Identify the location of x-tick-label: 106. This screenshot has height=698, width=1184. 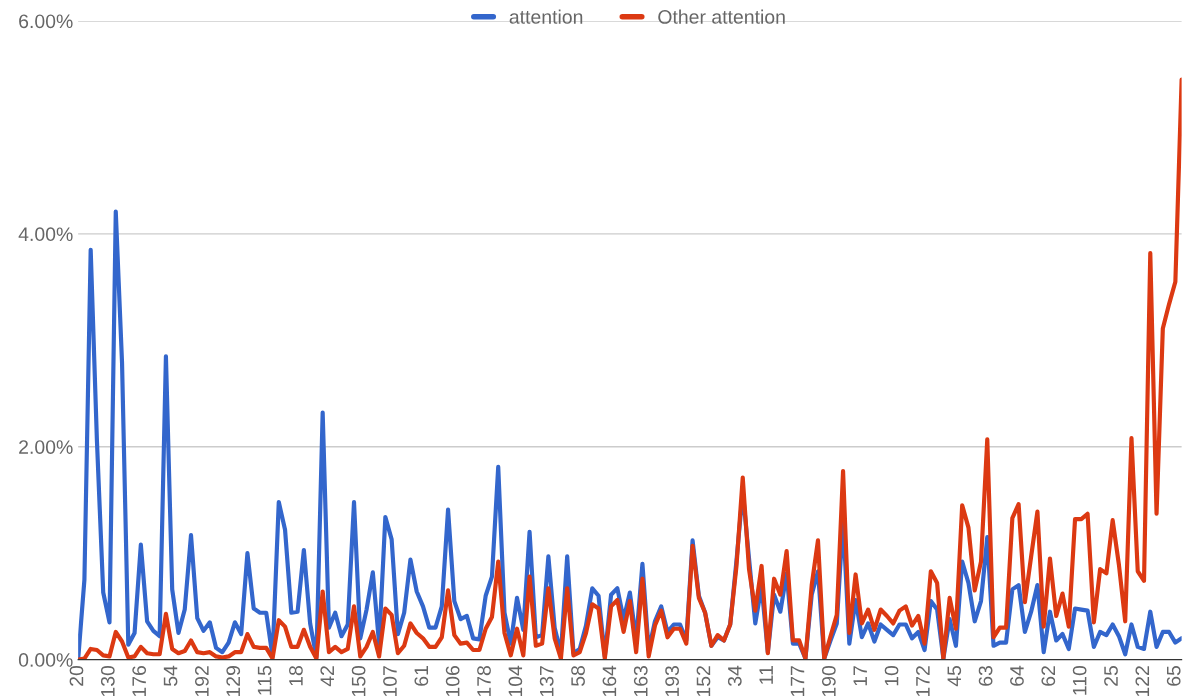
(452, 681).